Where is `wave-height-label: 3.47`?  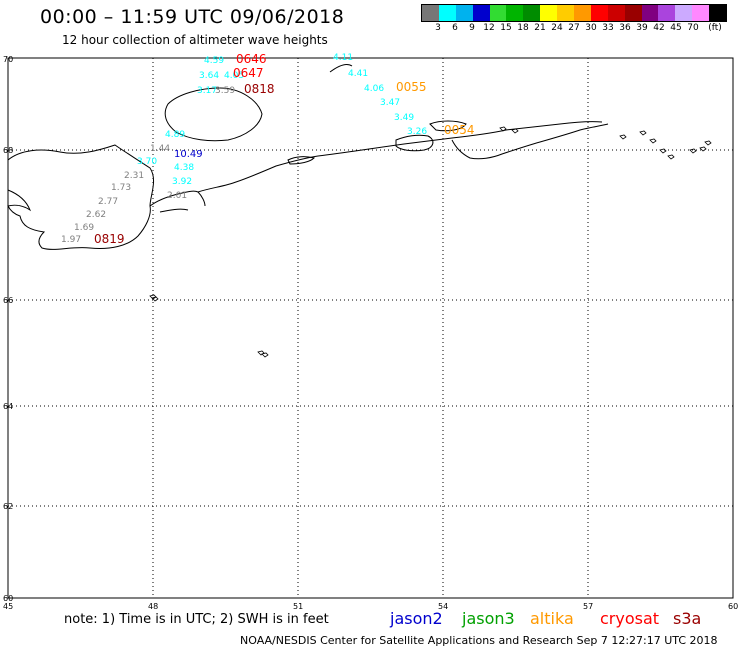 wave-height-label: 3.47 is located at coordinates (390, 103).